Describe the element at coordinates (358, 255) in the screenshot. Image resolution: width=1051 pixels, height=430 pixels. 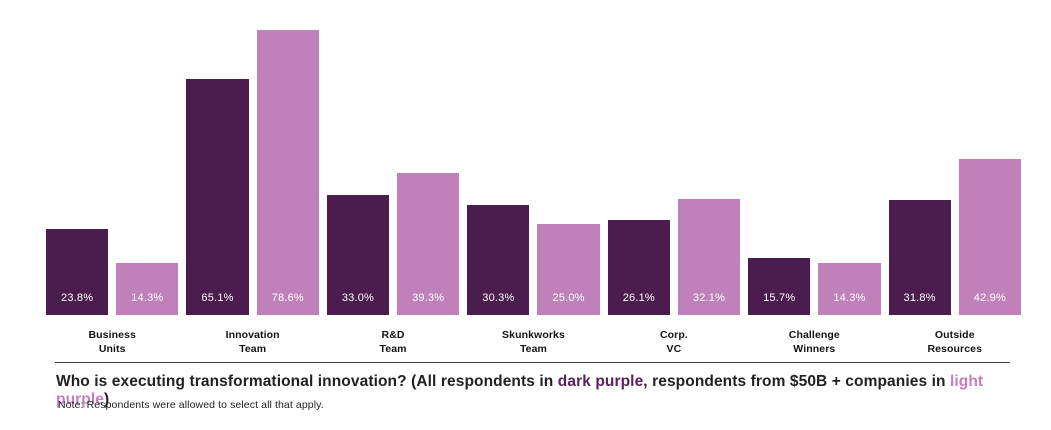
I see `bar-all-respondents: 33.0%` at that location.